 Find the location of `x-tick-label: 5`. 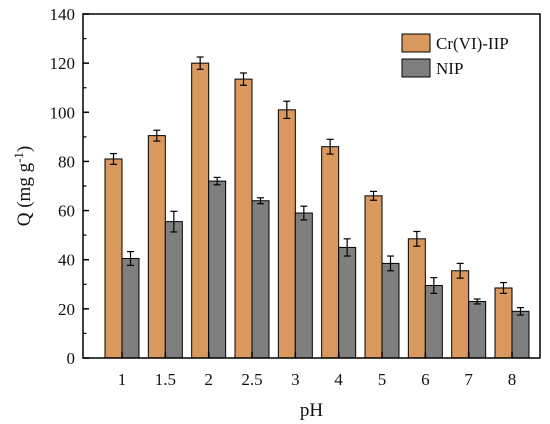

x-tick-label: 5 is located at coordinates (382, 379).